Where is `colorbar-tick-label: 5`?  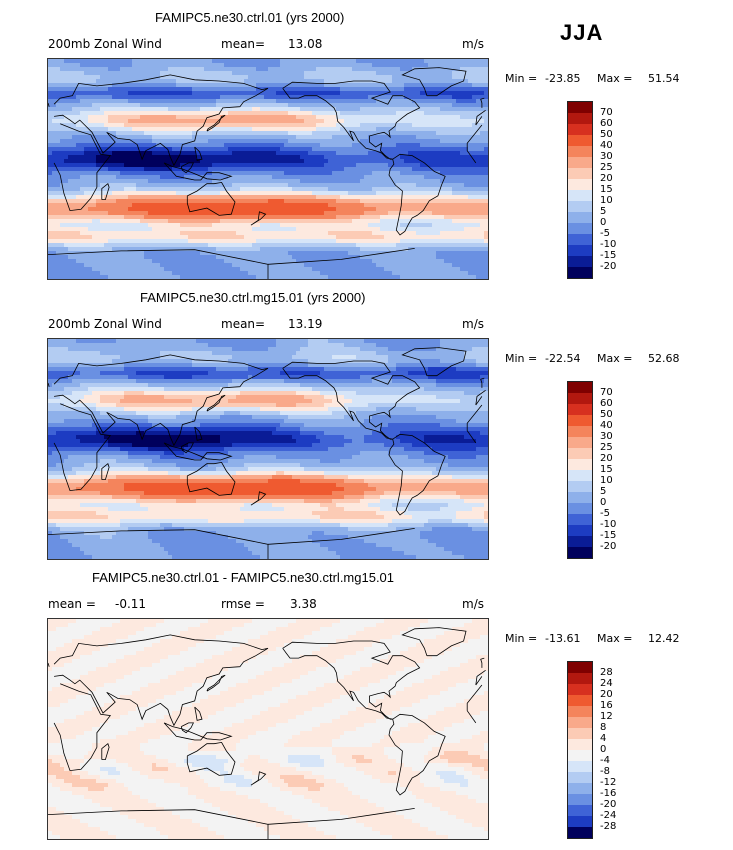 colorbar-tick-label: 5 is located at coordinates (603, 491).